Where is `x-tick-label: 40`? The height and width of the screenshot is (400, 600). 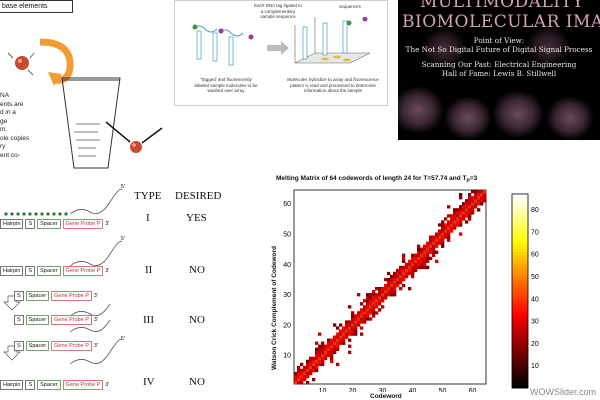 x-tick-label: 40 is located at coordinates (413, 390).